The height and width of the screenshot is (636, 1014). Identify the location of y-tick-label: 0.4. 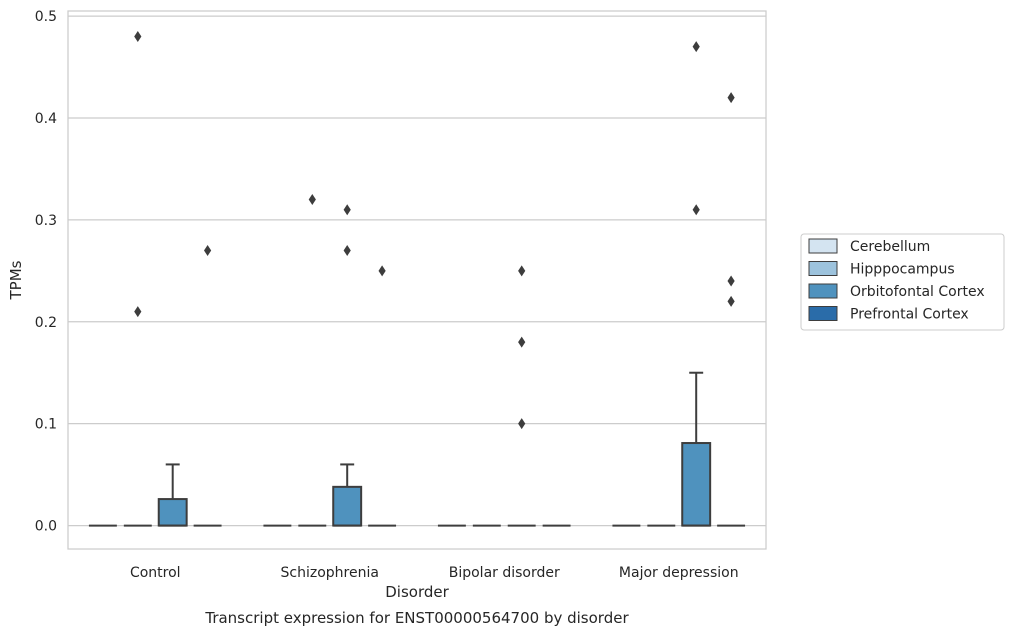
(46, 119).